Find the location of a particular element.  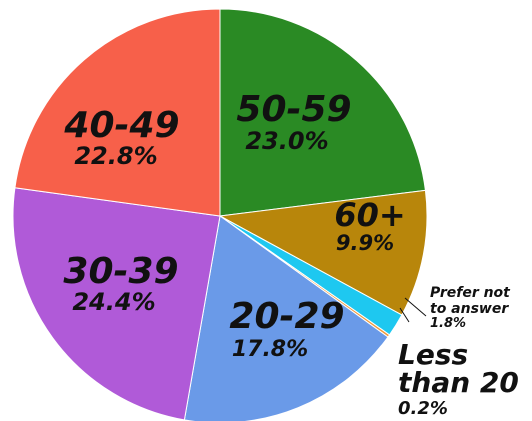

slice-label-less-than-20: Less than 20 is located at coordinates (458, 368).